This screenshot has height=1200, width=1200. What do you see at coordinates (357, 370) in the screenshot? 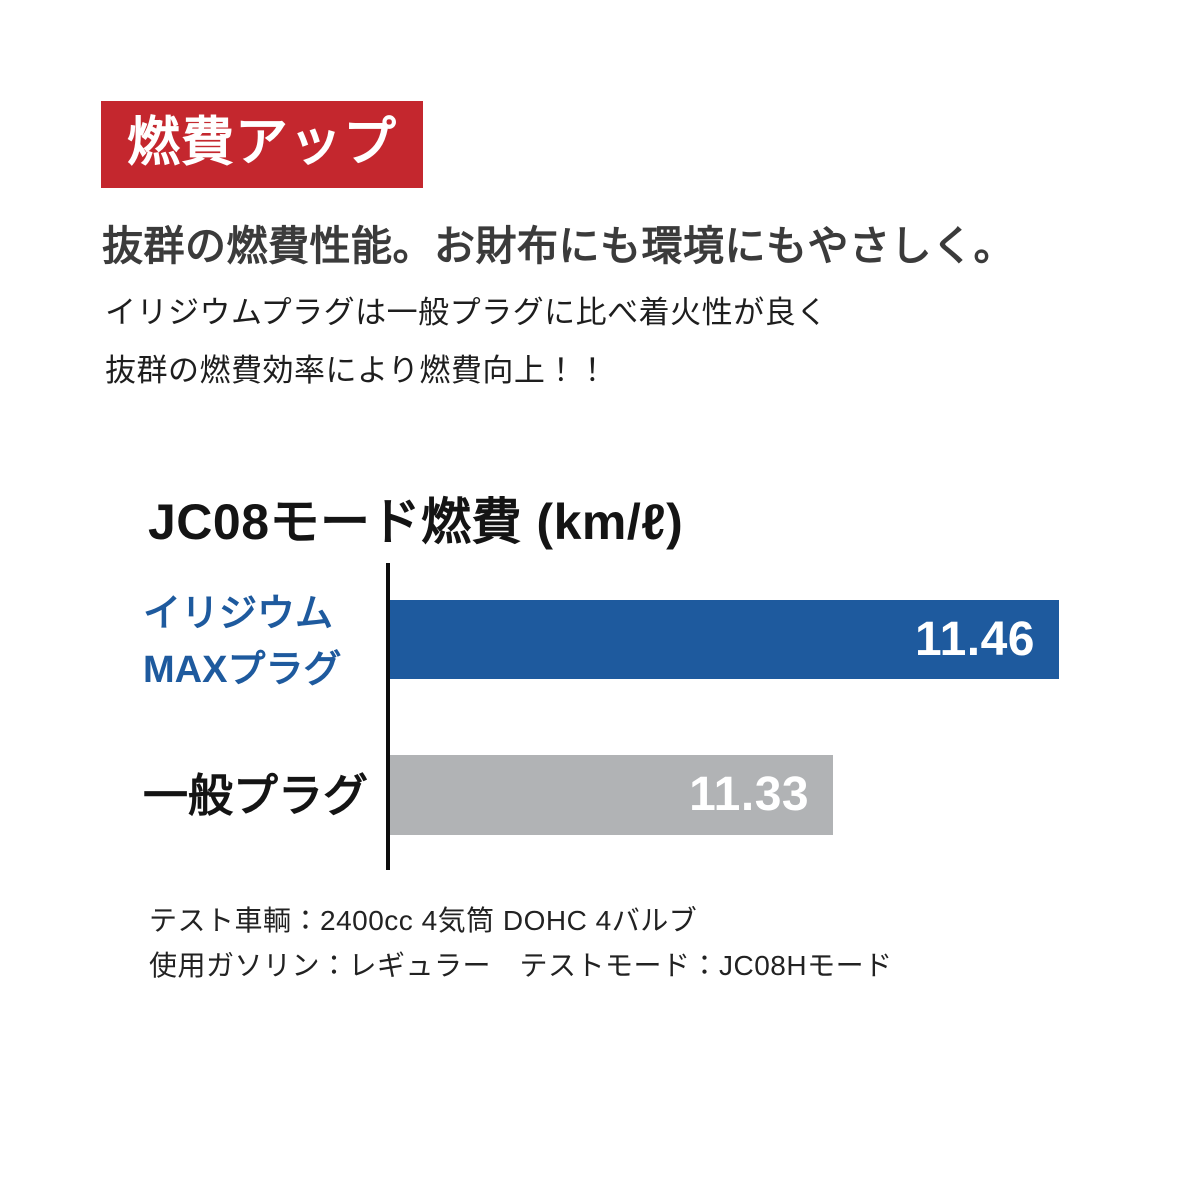
I see `description-line-2: 抜群の燃費効率により燃費向上！！` at bounding box center [357, 370].